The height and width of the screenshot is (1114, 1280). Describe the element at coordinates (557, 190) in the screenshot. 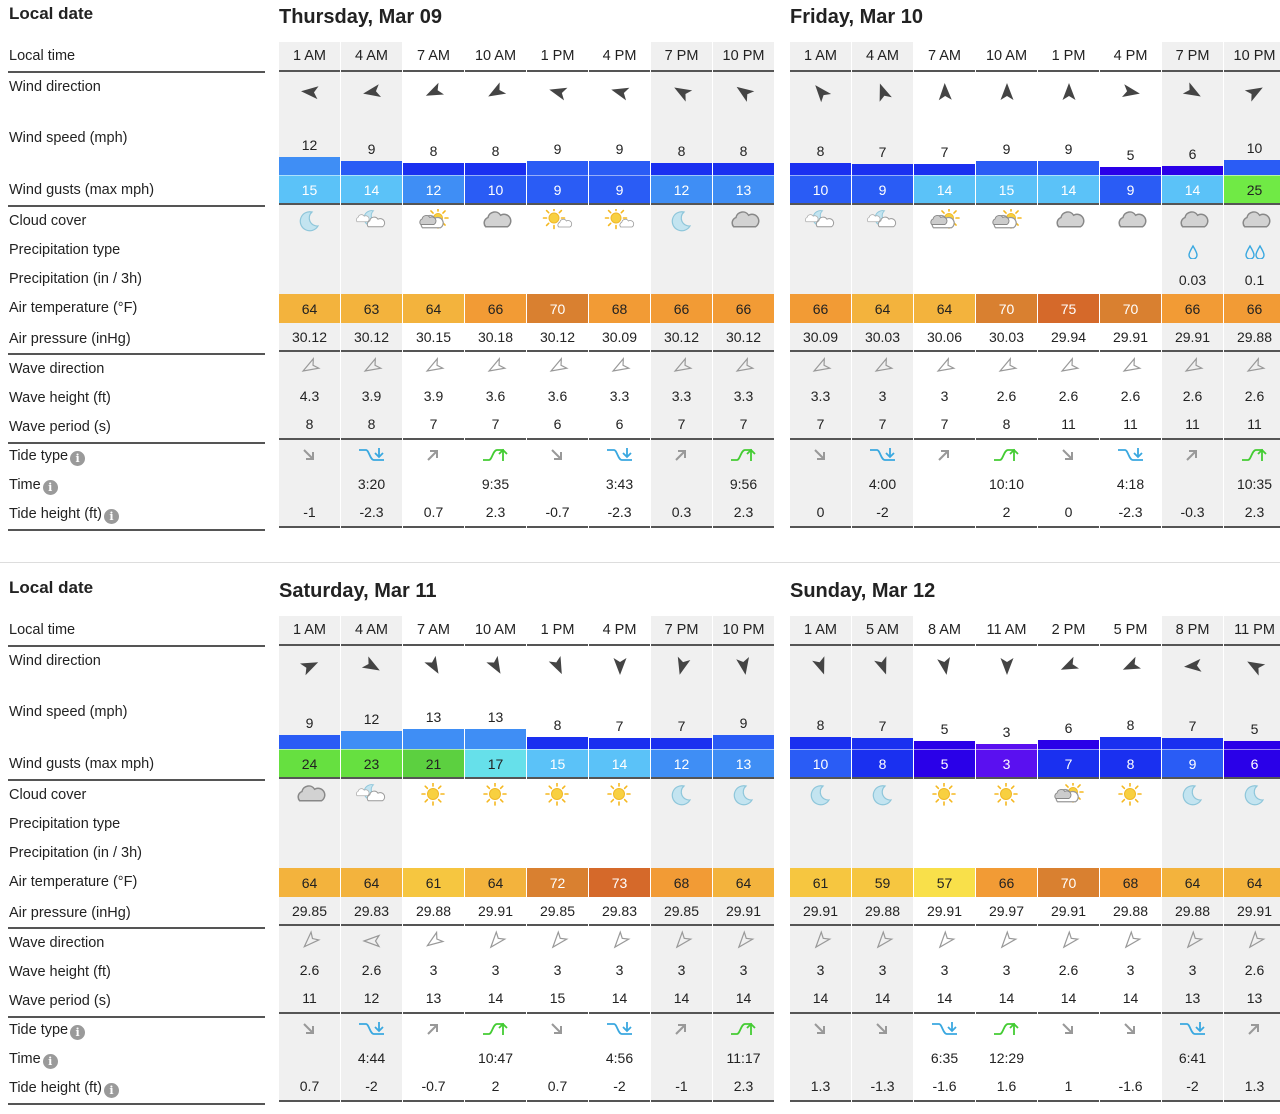

I see `wind-gust-cell: 9` at that location.